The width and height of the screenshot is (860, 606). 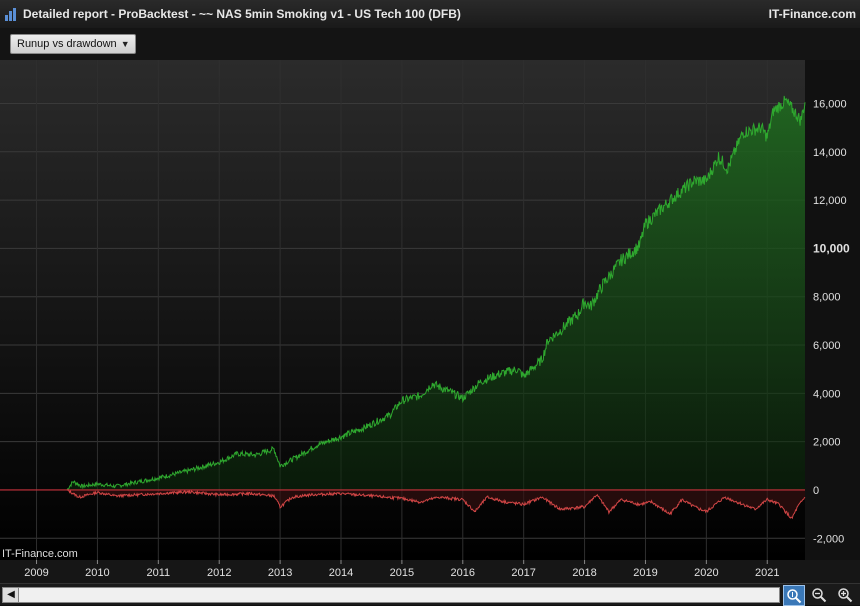 I want to click on toolbar: Runup vs drawdown ▼, so click(x=430, y=44).